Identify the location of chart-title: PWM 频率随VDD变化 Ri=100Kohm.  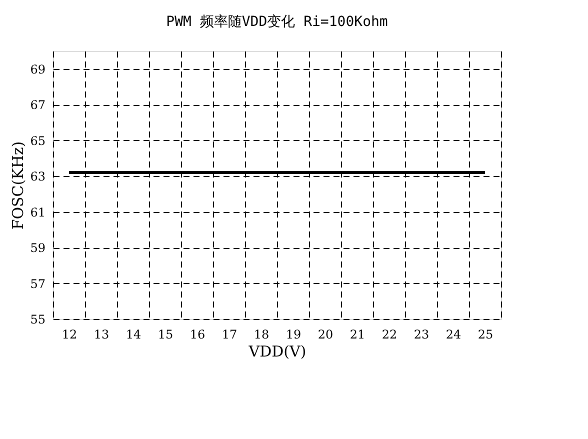
(277, 22).